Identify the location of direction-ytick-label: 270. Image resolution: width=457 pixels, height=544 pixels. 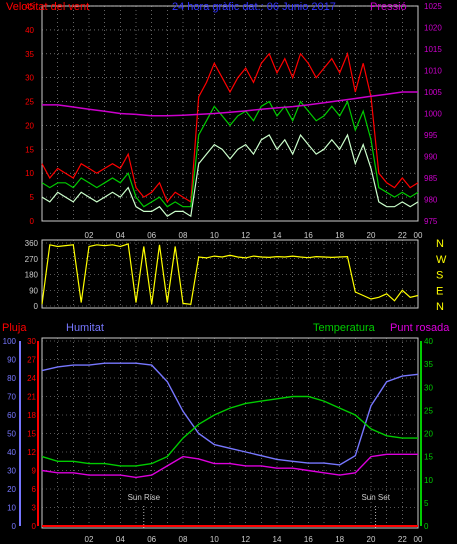
(32, 259).